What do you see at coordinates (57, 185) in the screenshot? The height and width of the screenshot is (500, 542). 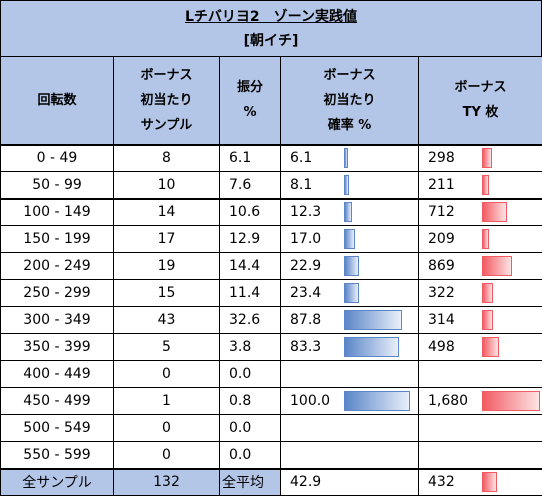 I see `range-cell: 50 - 99` at bounding box center [57, 185].